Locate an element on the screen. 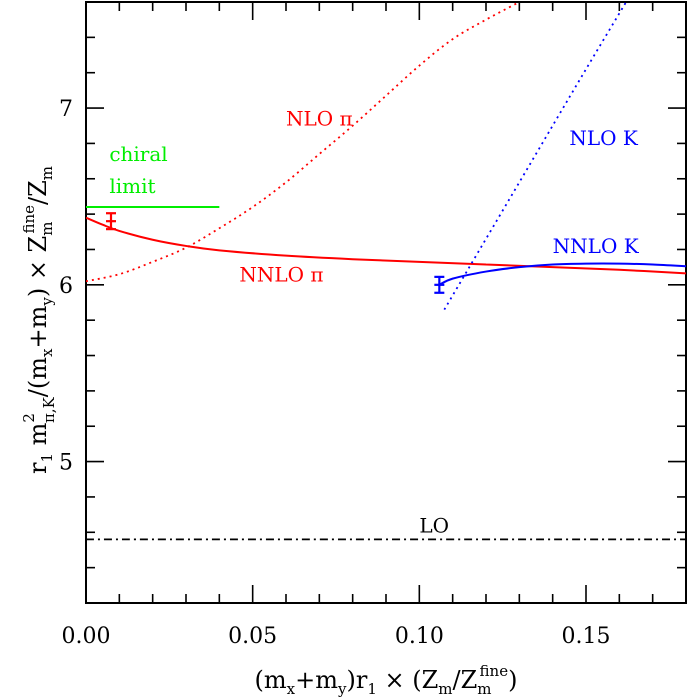  annotation-chiral: chiral is located at coordinates (138, 154).